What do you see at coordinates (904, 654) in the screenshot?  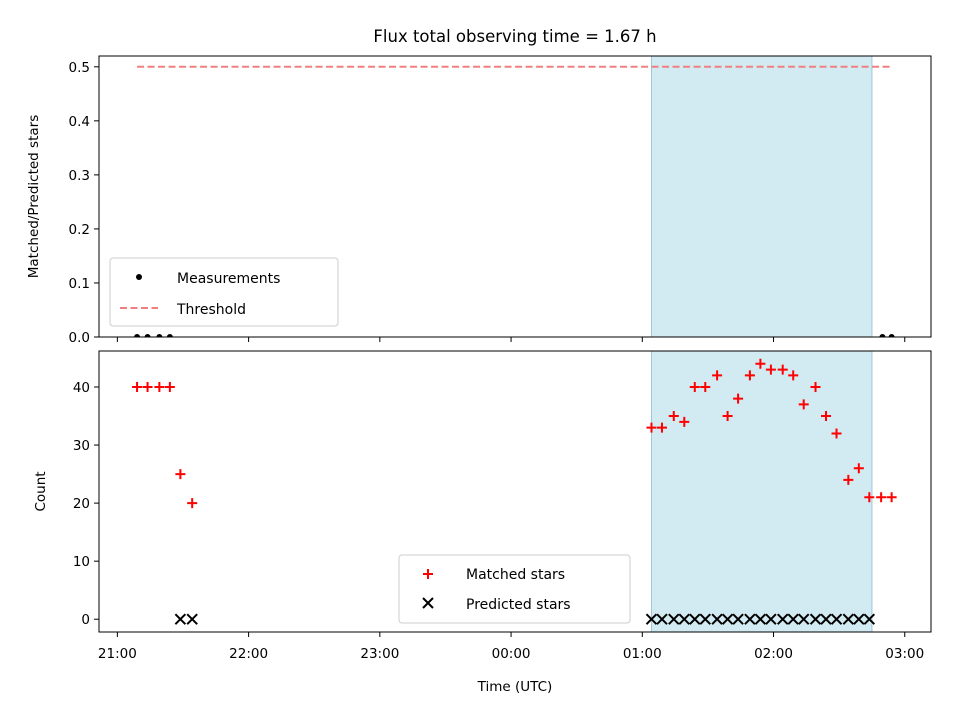 I see `x-tick-label: 03:00` at bounding box center [904, 654].